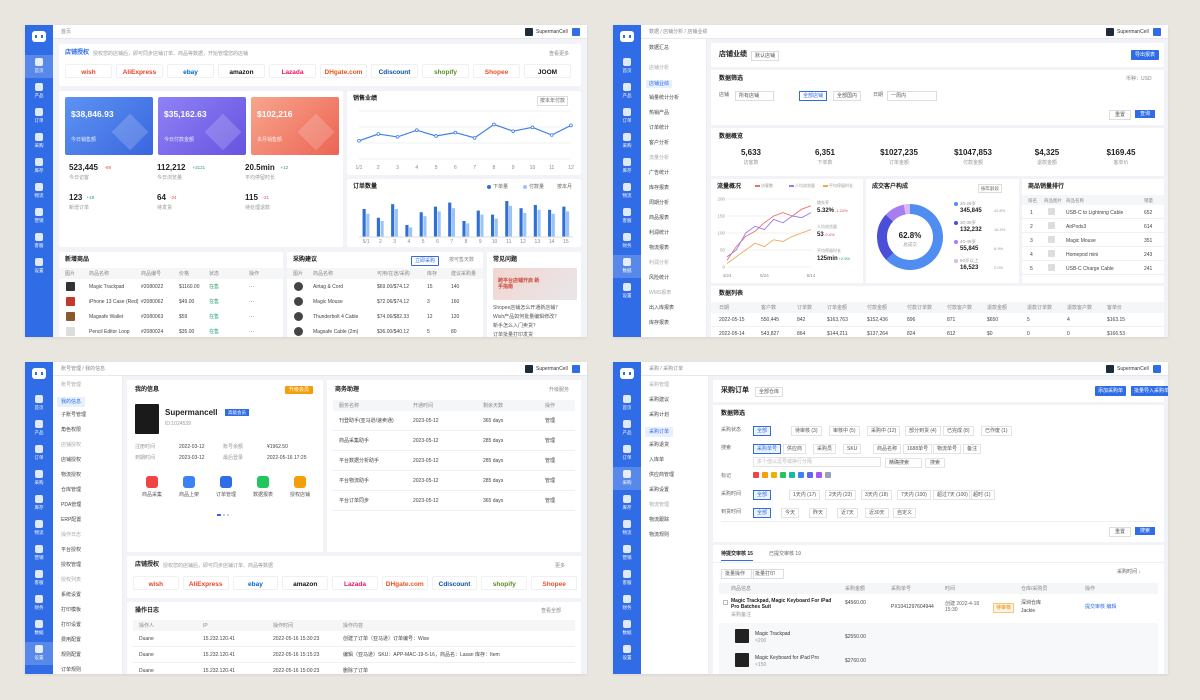 The image size is (1200, 700). I want to click on filter-chip: 1688单号, so click(918, 449).